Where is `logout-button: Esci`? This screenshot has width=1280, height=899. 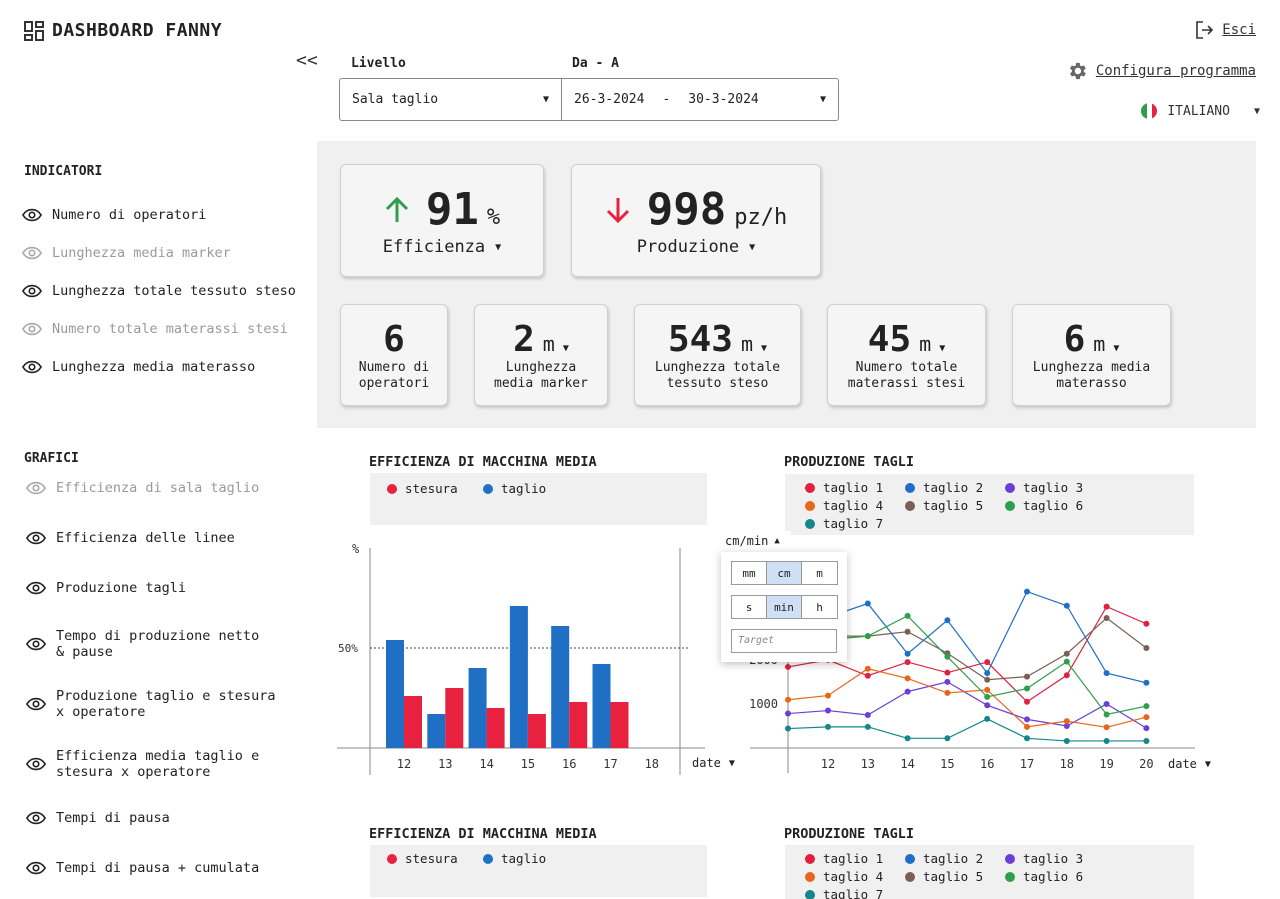
logout-button: Esci is located at coordinates (1225, 30).